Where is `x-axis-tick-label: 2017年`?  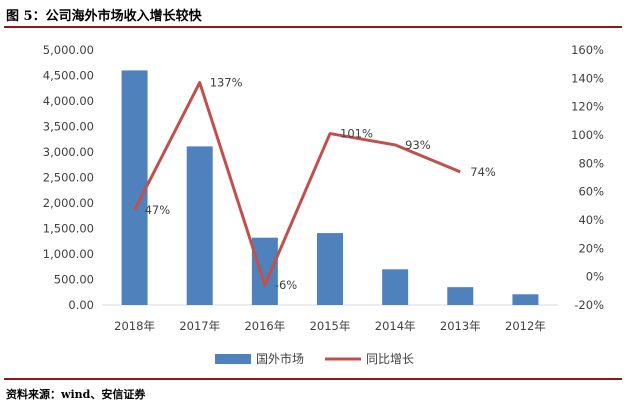
x-axis-tick-label: 2017年 is located at coordinates (199, 326).